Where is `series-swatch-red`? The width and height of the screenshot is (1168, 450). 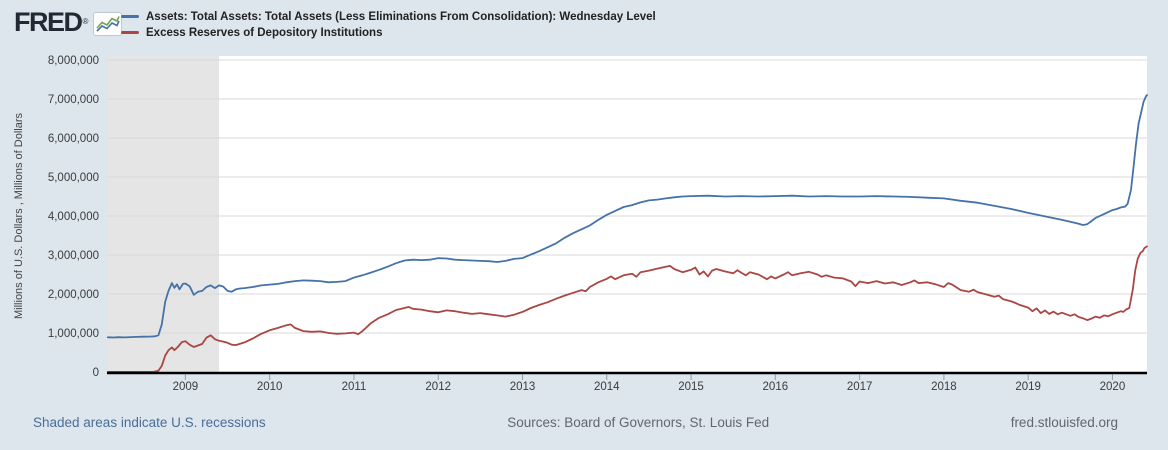 series-swatch-red is located at coordinates (130, 32).